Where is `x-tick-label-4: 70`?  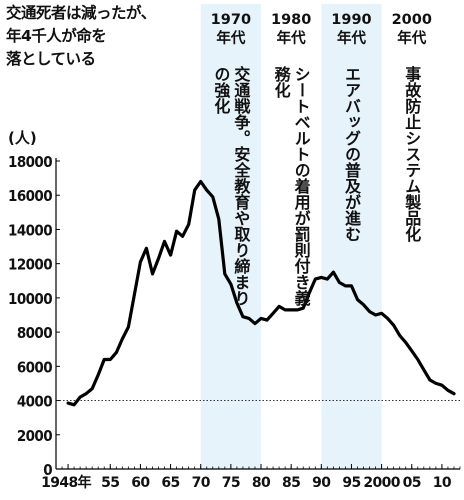
x-tick-label-4: 70 is located at coordinates (201, 483).